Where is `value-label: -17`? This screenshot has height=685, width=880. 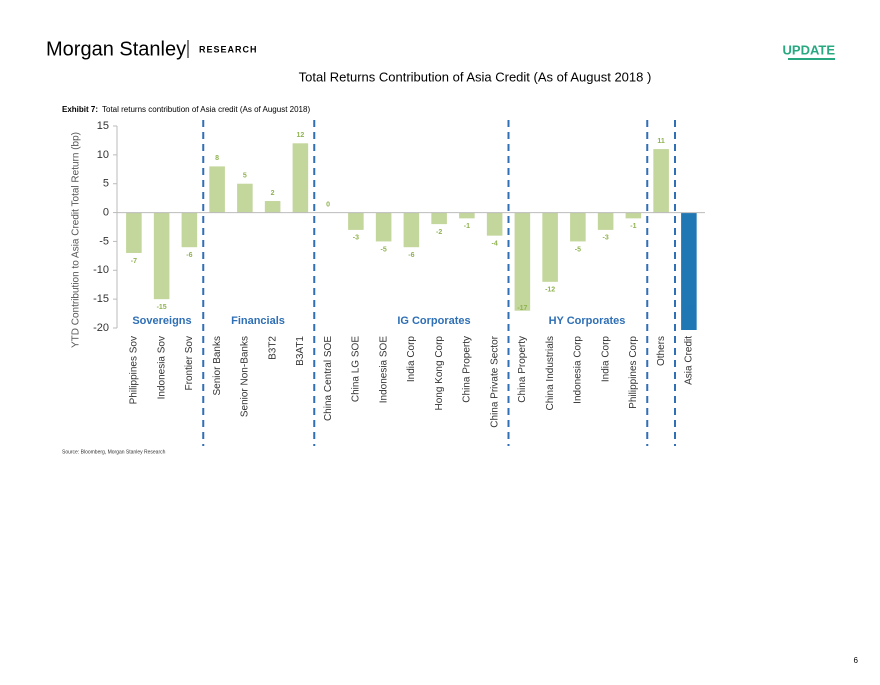 value-label: -17 is located at coordinates (522, 308).